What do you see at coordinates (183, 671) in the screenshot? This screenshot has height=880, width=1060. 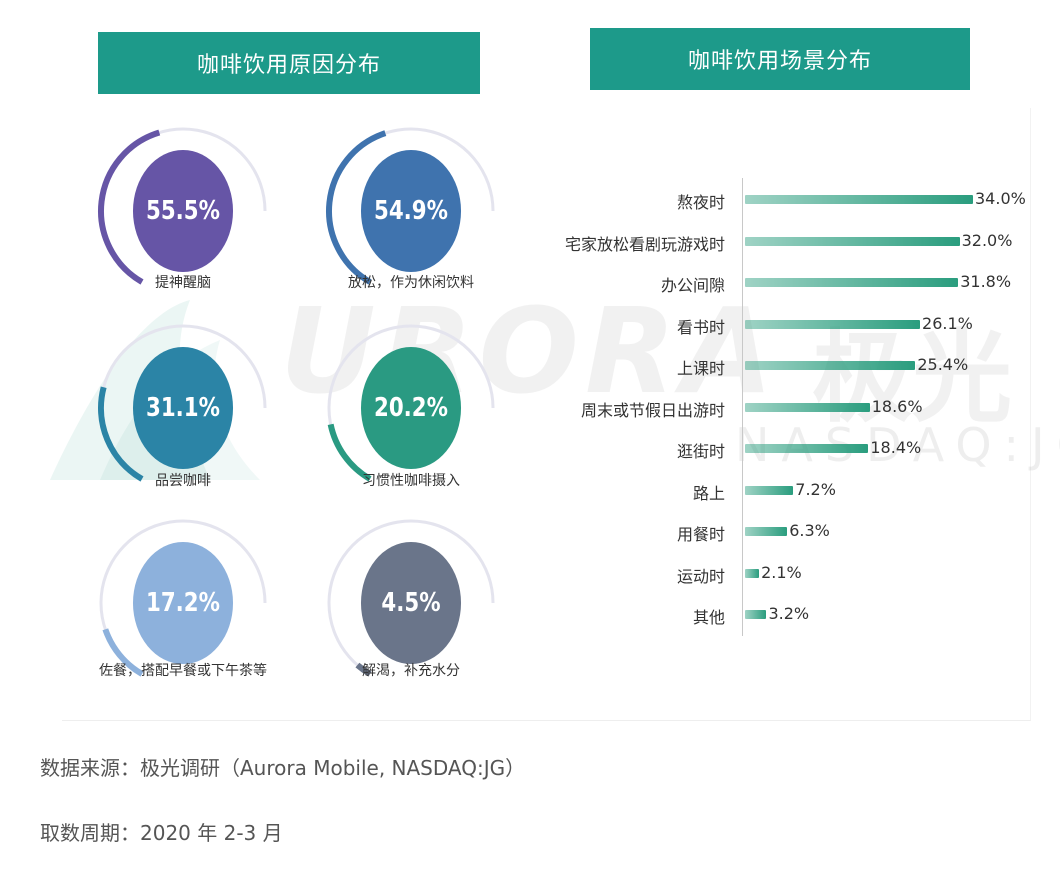 I see `gauge-category-label: 佐餐，搭配早餐或下午茶等` at bounding box center [183, 671].